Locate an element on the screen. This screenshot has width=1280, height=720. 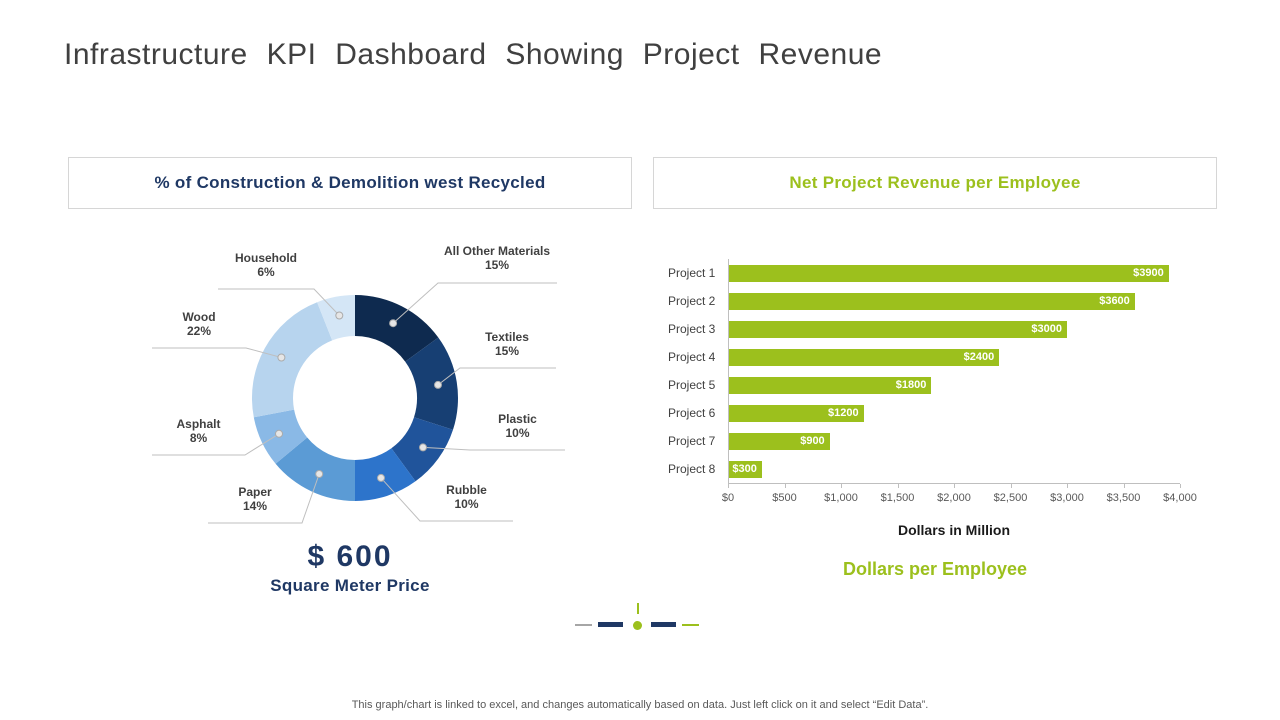
bar-row: Project 8 $300 is located at coordinates (936, 469).